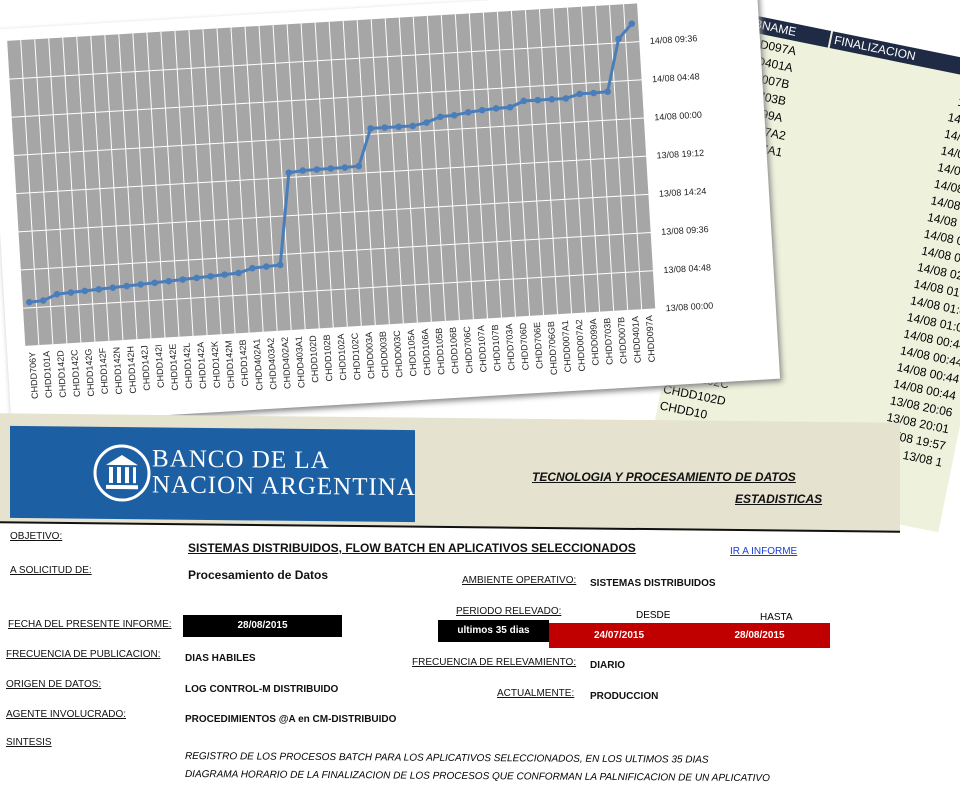 This screenshot has width=960, height=800. I want to click on x-tick-label: CHDD106B, so click(454, 351).